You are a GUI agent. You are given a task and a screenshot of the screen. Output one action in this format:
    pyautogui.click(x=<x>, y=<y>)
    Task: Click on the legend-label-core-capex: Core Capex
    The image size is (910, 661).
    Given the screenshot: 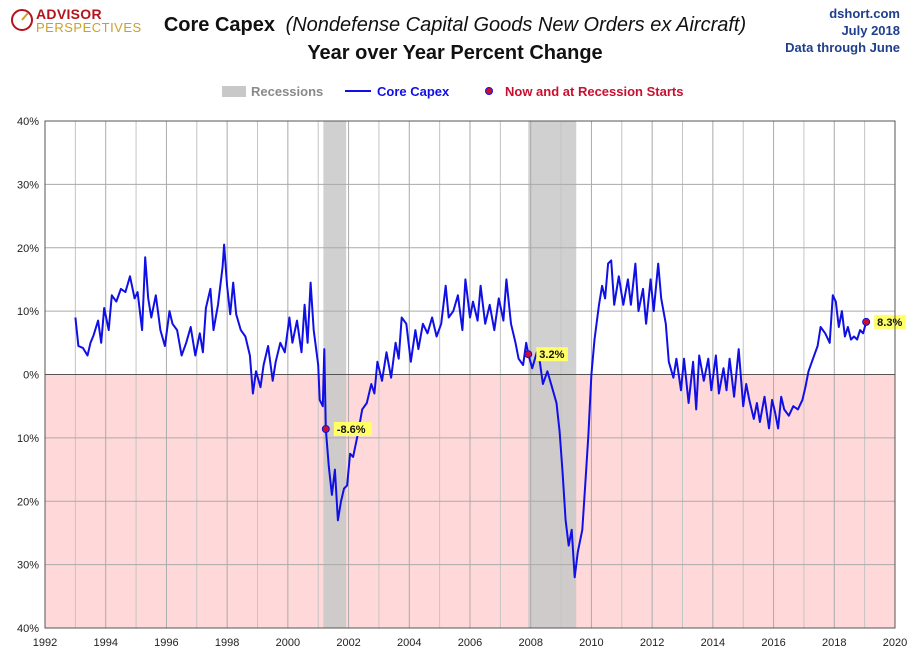 What is the action you would take?
    pyautogui.click(x=413, y=91)
    